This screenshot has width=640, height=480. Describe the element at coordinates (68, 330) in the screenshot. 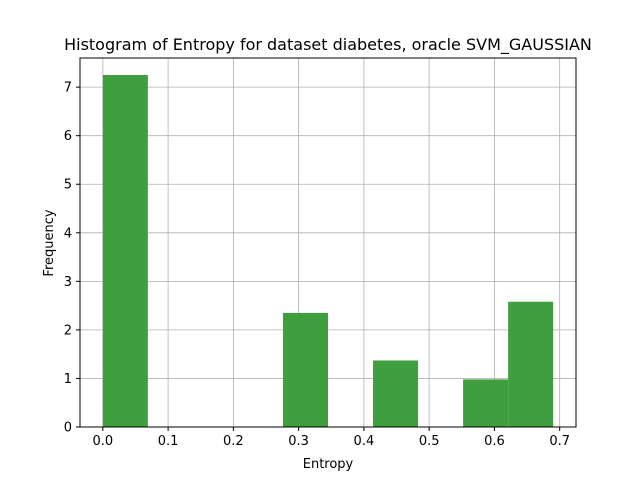

I see `y-tick-label-2: 2` at that location.